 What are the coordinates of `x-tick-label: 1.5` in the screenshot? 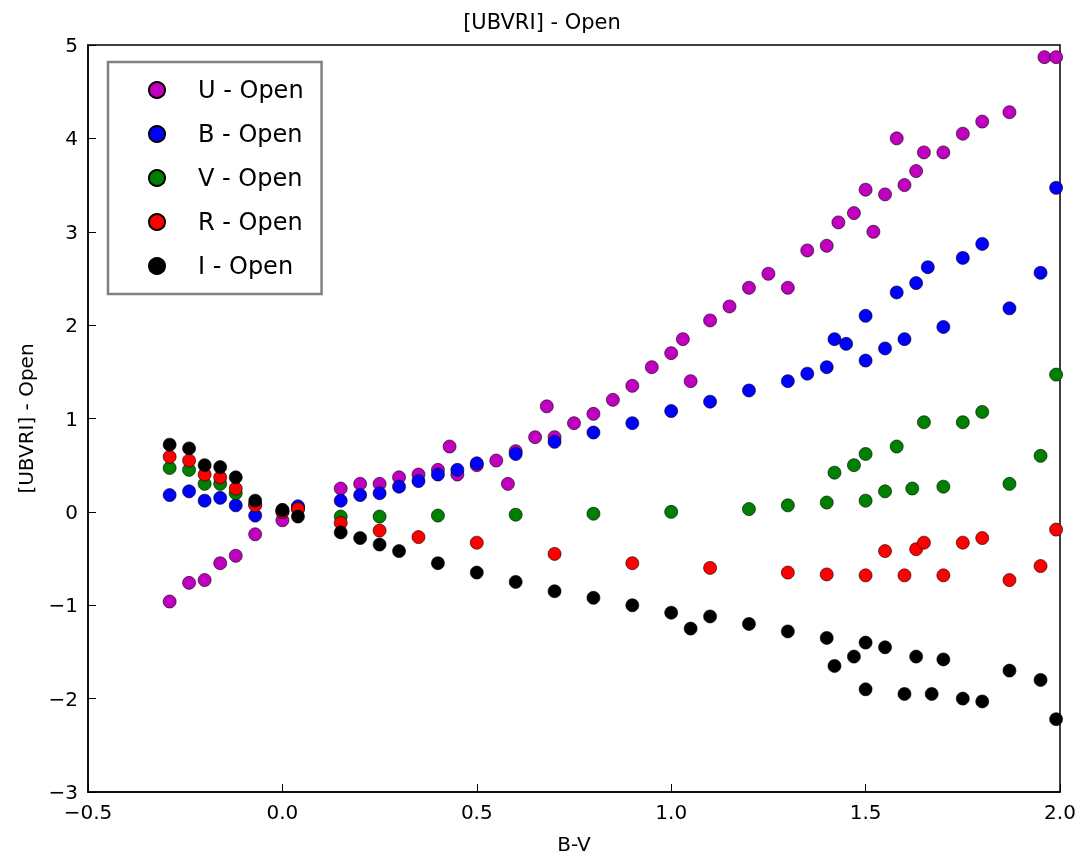 It's located at (865, 812).